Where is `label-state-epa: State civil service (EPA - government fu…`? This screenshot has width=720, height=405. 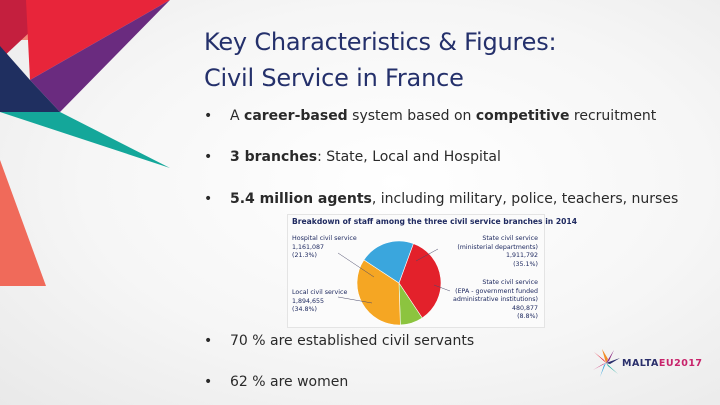 label-state-epa: State civil service (EPA - government fu… is located at coordinates (495, 299).